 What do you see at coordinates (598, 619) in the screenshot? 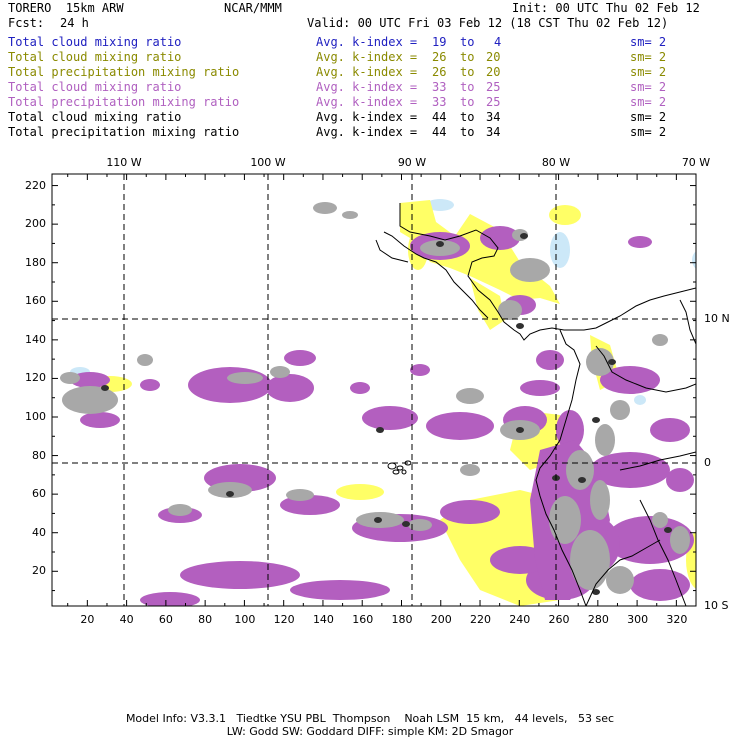
I see `x-tick-label: 280` at bounding box center [598, 619].